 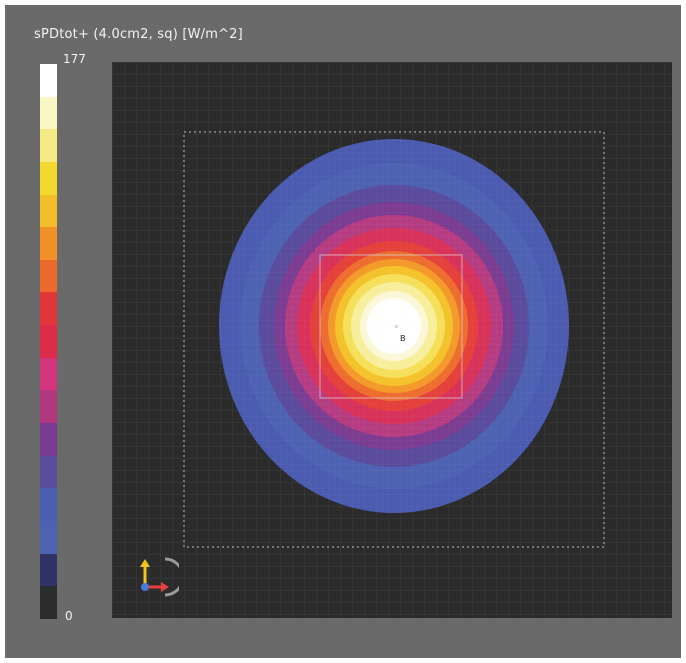 What do you see at coordinates (145, 587) in the screenshot?
I see `z-axis-dot` at bounding box center [145, 587].